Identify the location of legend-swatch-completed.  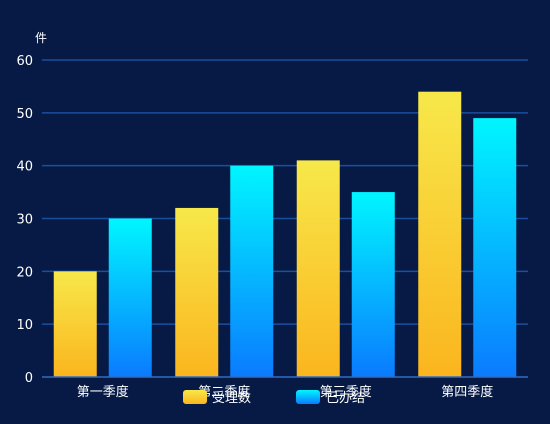
(308, 397).